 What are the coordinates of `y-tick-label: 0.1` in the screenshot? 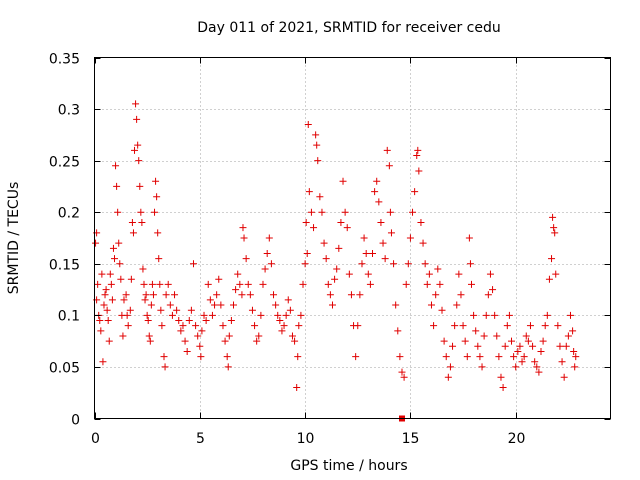 It's located at (69, 317).